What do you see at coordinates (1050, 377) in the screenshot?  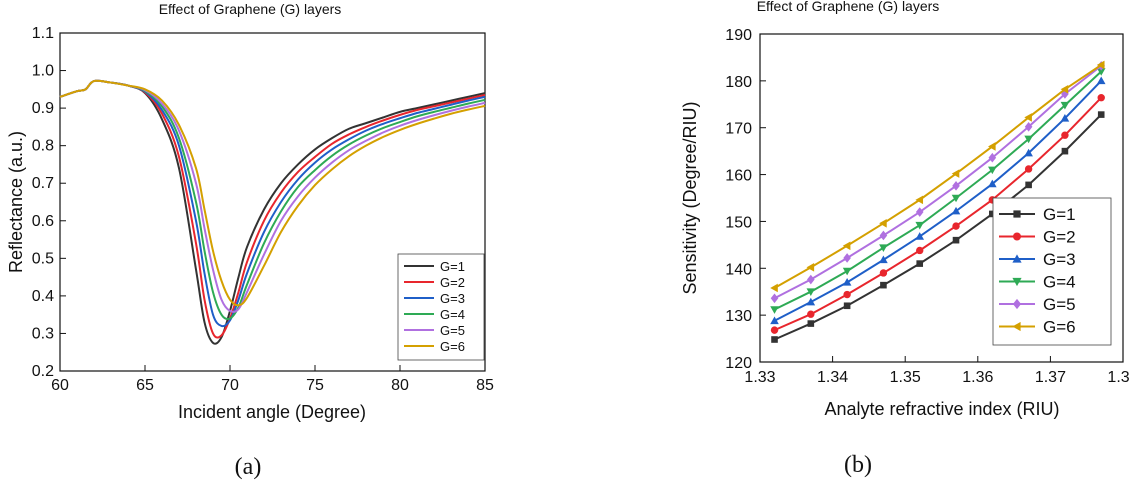 I see `x-tick-label: 1.37` at bounding box center [1050, 377].